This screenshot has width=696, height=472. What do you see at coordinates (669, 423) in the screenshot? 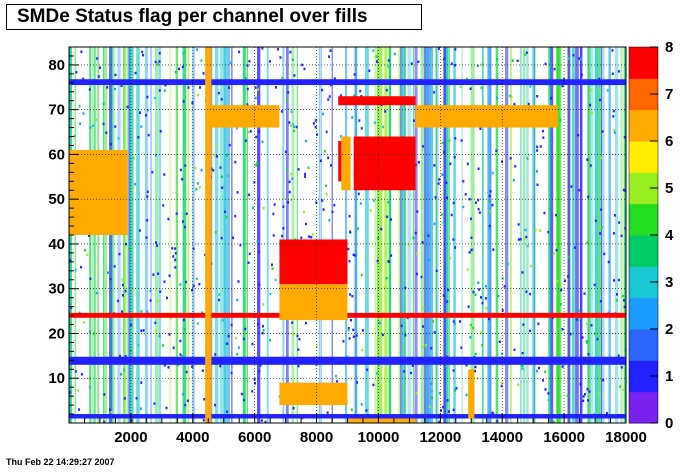
I see `palette-tick-label: 0` at bounding box center [669, 423].